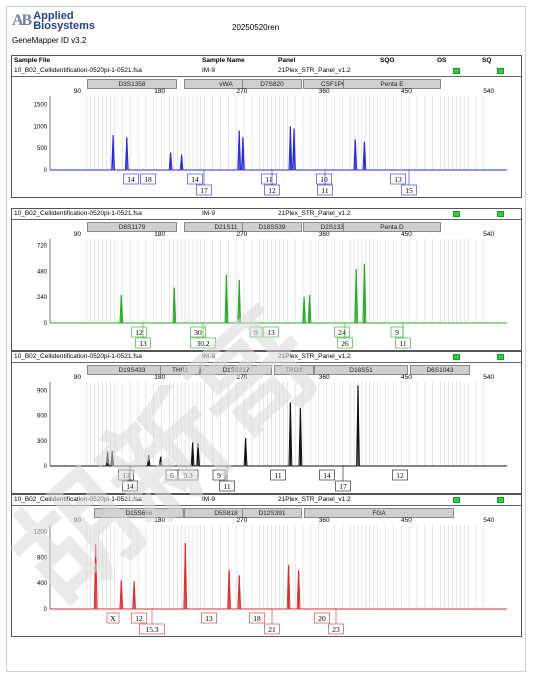  What do you see at coordinates (242, 377) in the screenshot?
I see `x-tick-label: 270` at bounding box center [242, 377].